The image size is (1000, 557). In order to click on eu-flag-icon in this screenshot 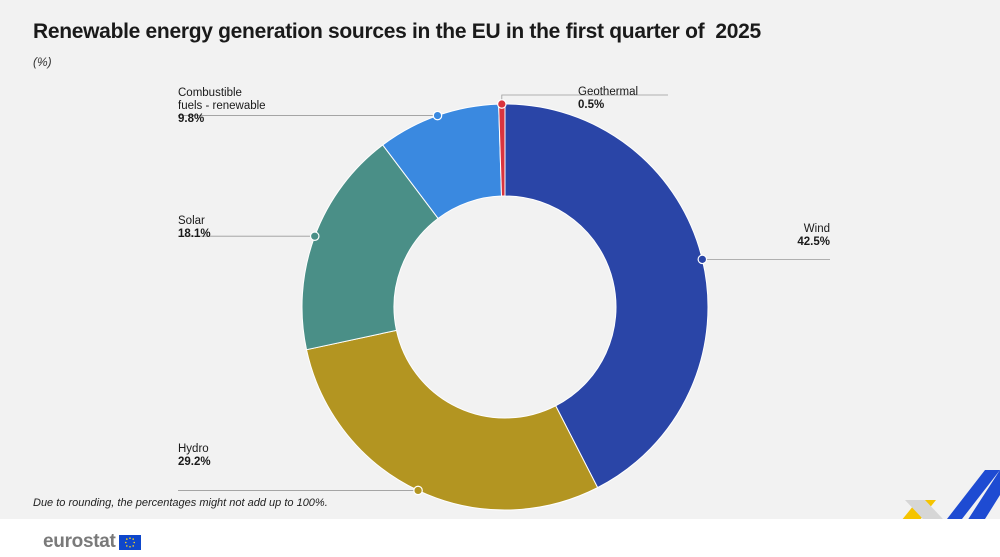, I will do `click(129, 542)`.